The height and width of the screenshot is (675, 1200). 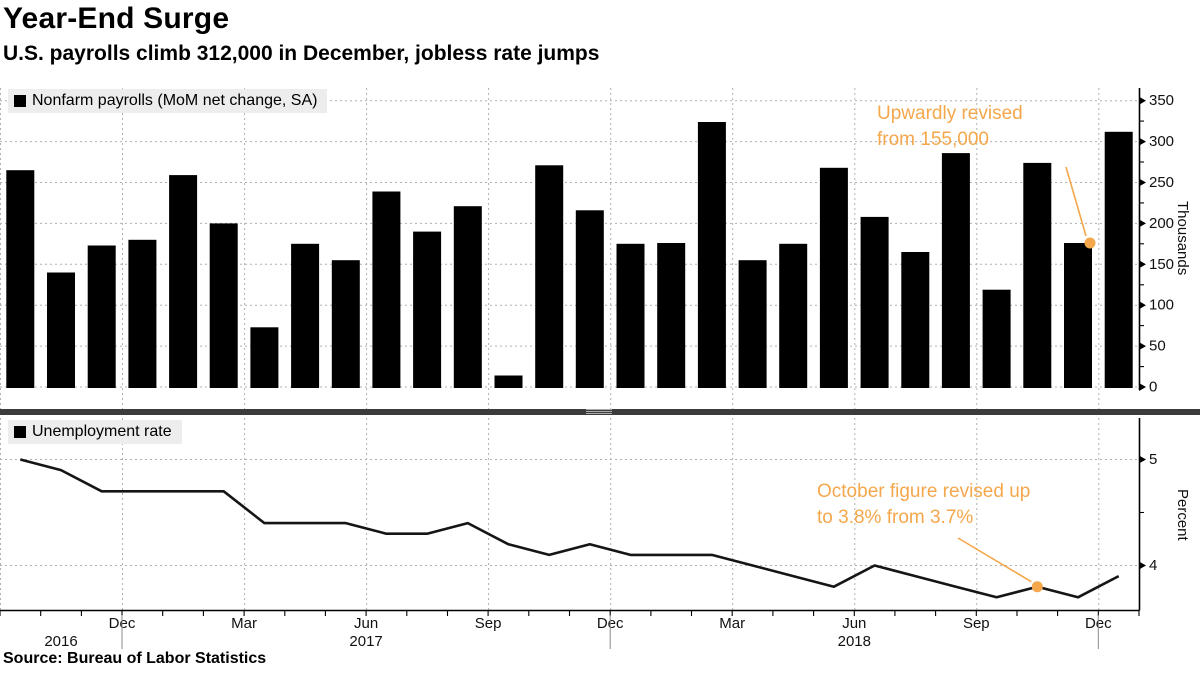 I want to click on legend-payrolls: Nonfarm payrolls (MoM net change, SA), so click(x=168, y=101).